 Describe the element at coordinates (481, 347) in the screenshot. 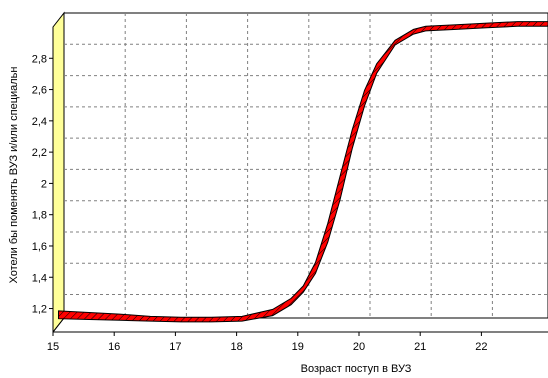

I see `x-tick-label: 22` at that location.